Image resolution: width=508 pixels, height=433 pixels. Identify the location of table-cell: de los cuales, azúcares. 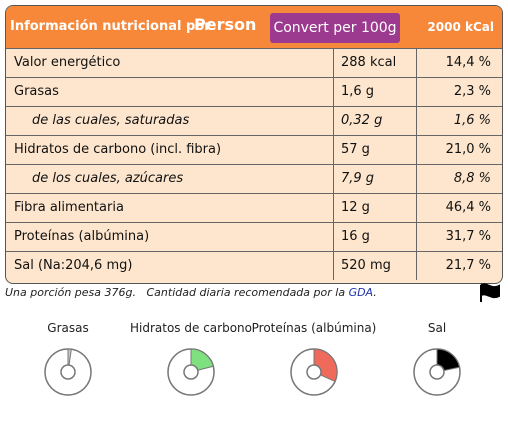
(108, 178).